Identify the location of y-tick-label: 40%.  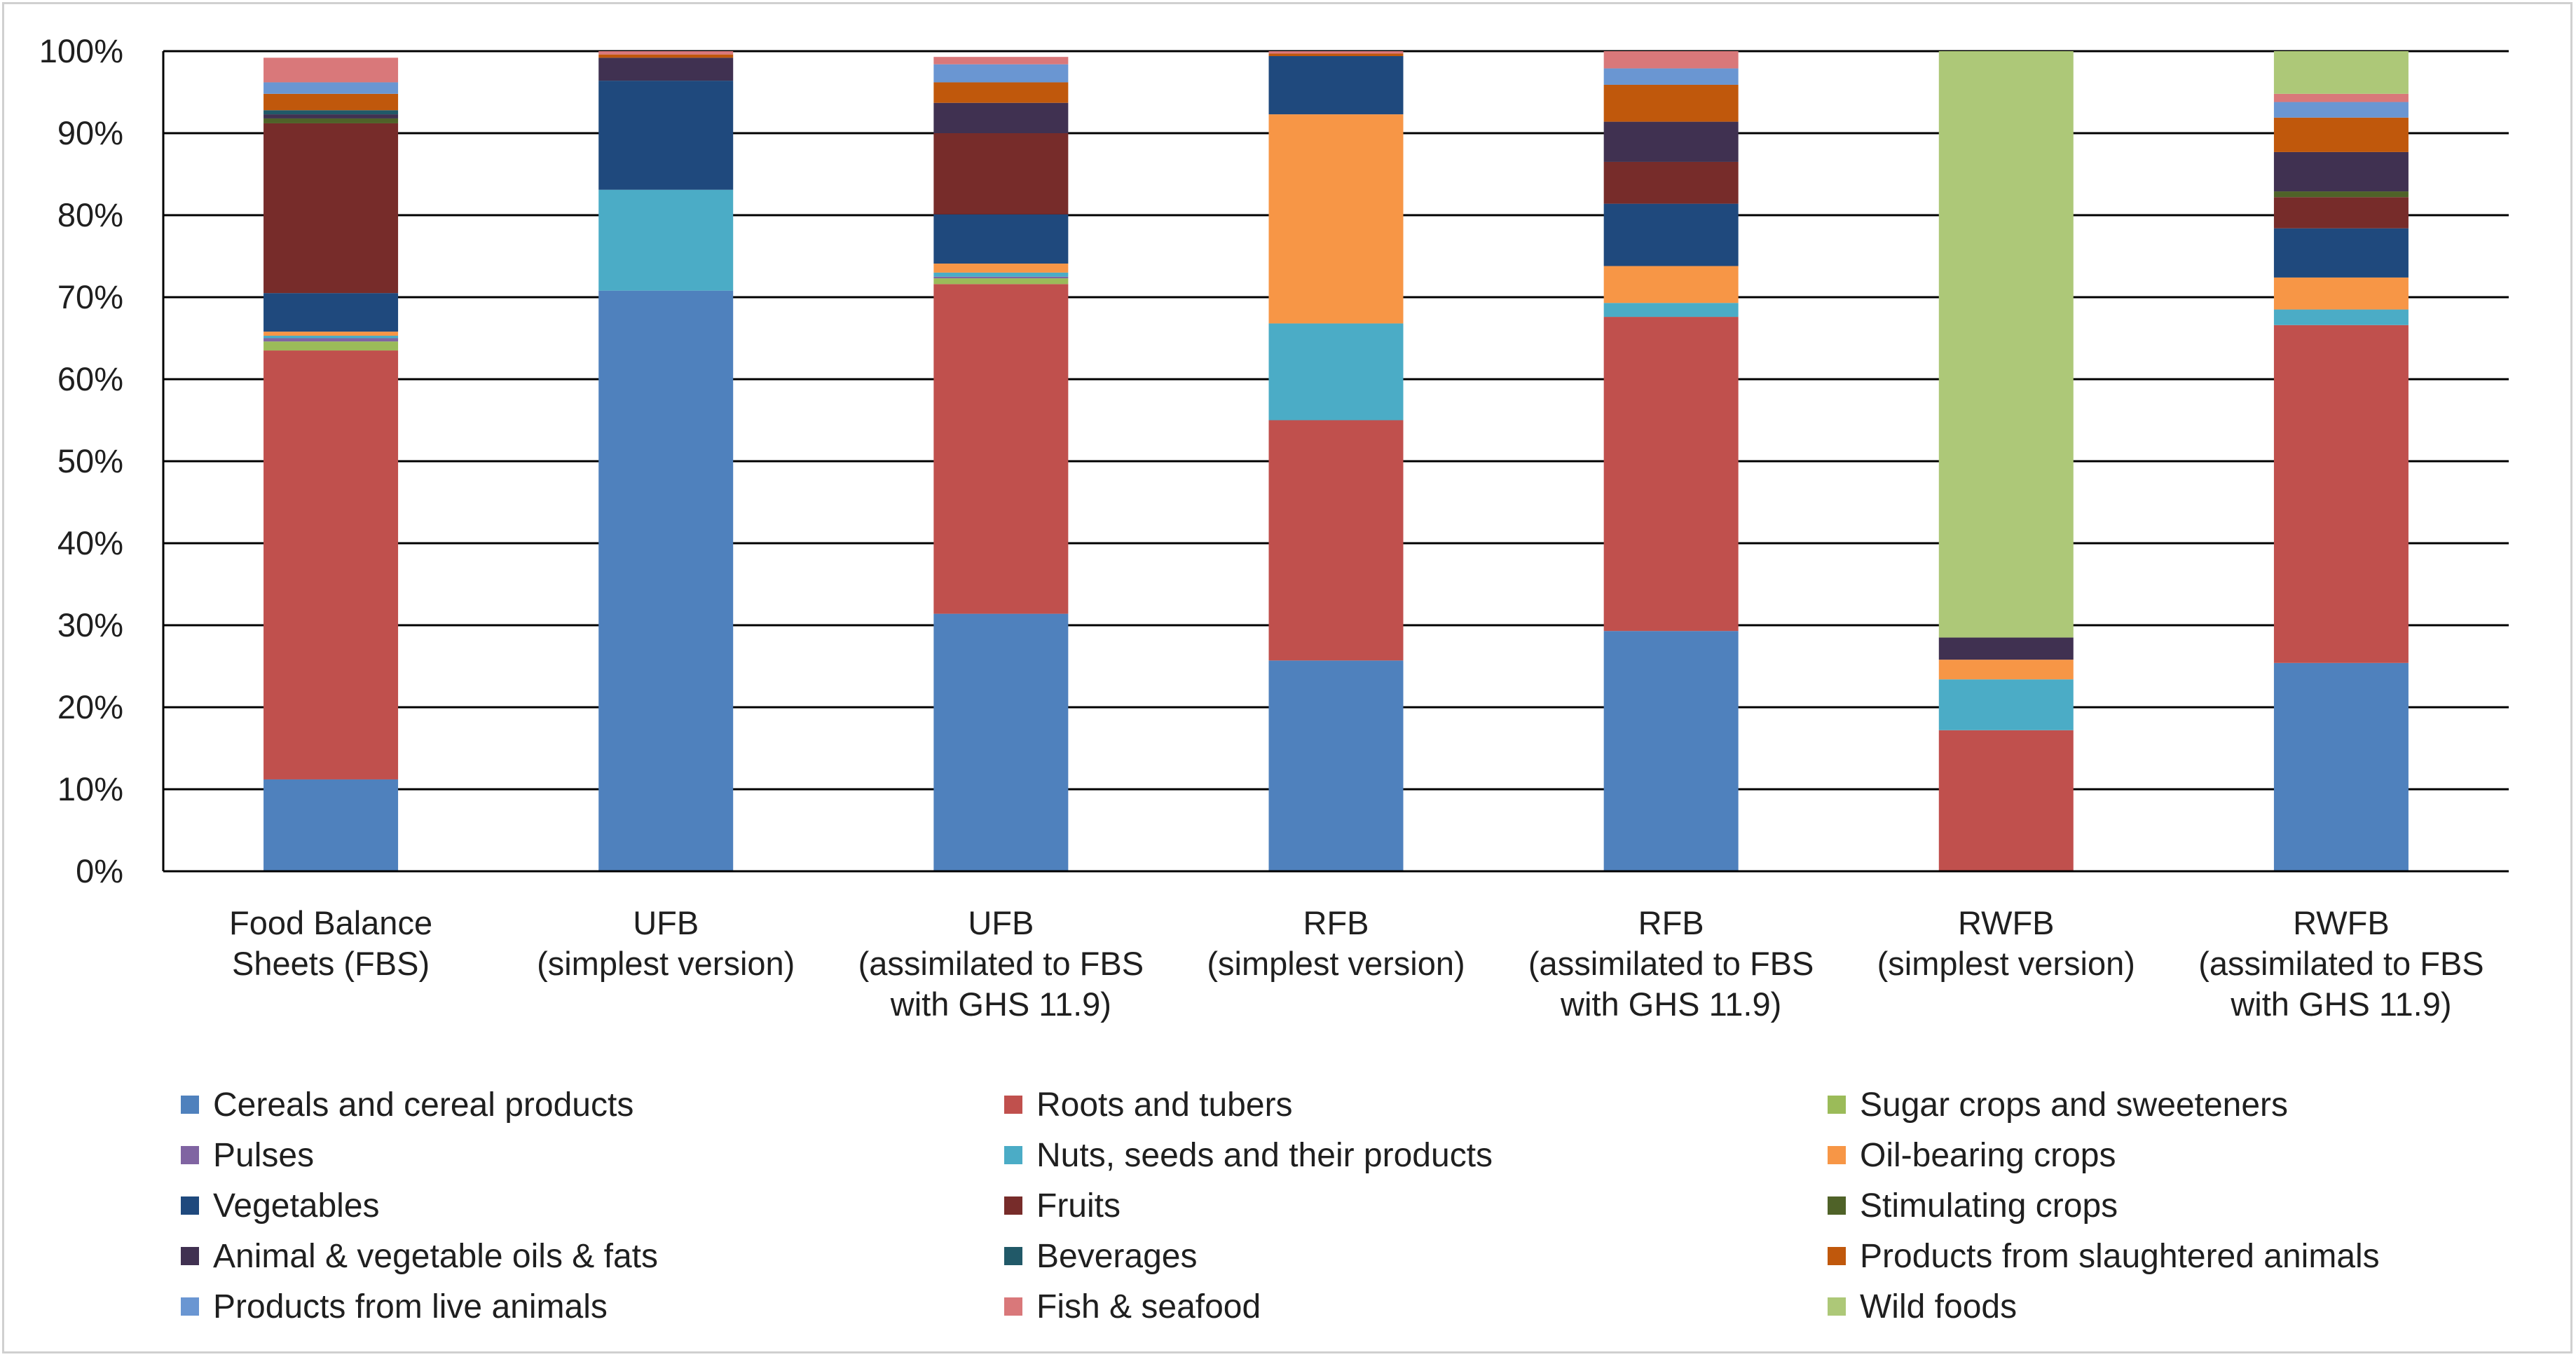
(90, 542).